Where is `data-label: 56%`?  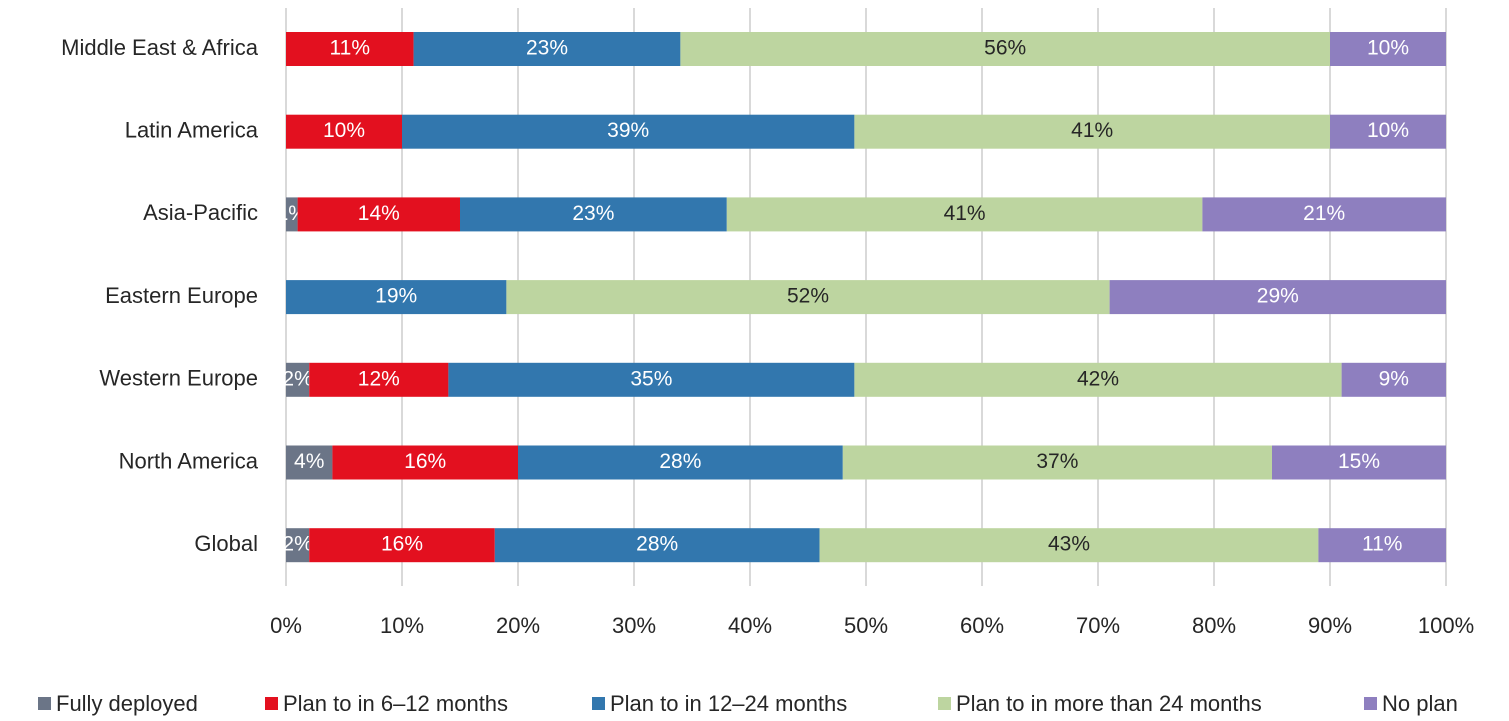
data-label: 56% is located at coordinates (1005, 48).